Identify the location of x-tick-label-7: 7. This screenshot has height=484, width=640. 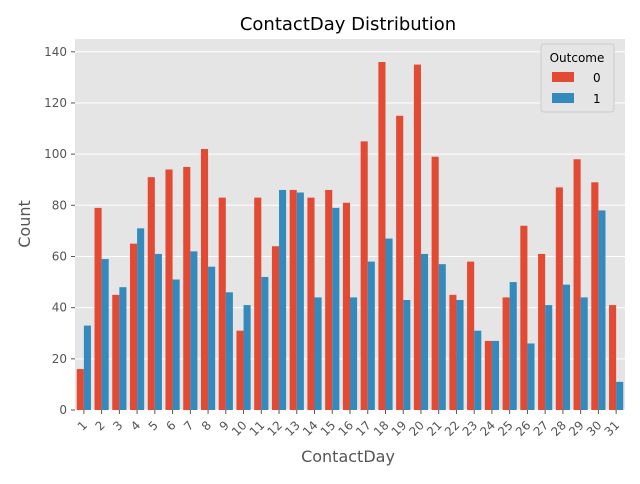
(188, 425).